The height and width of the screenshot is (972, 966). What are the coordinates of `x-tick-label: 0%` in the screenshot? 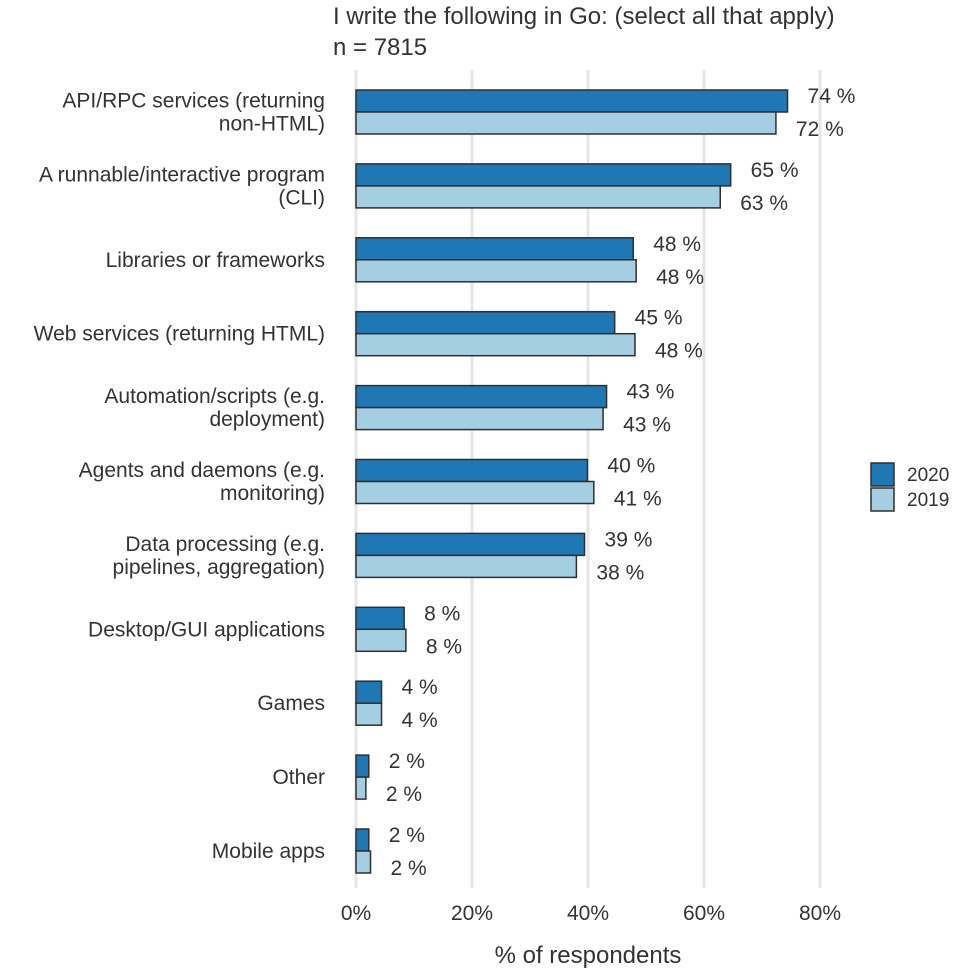 It's located at (356, 913).